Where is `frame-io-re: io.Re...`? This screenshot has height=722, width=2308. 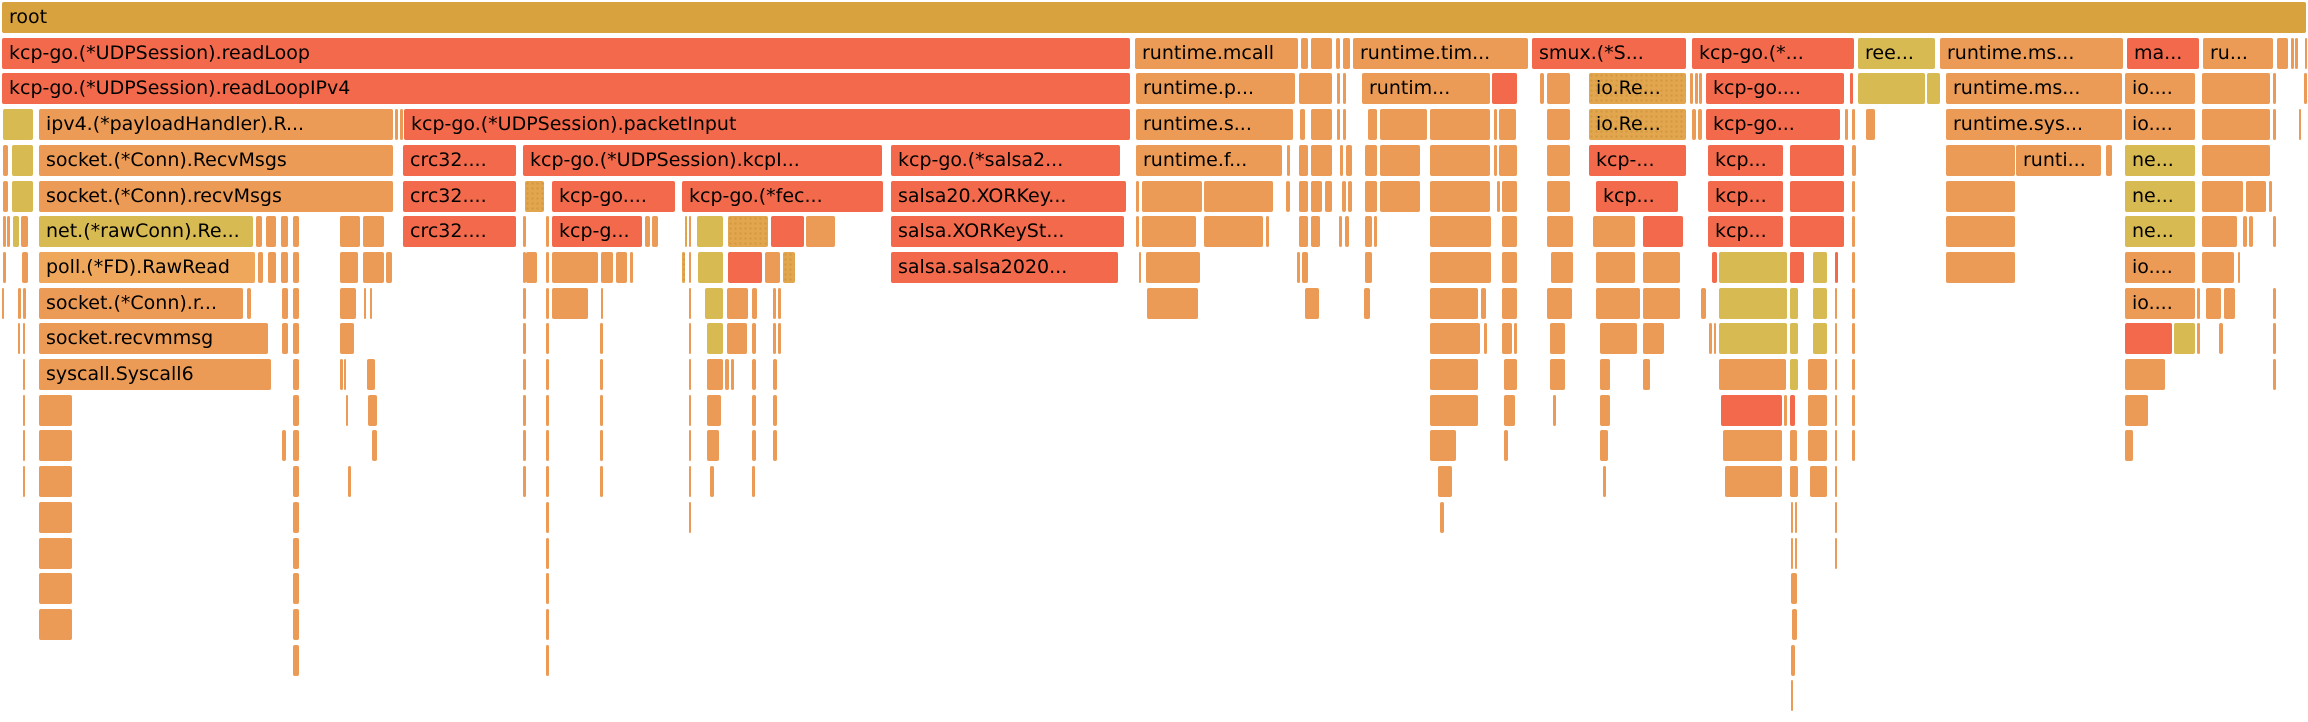
frame-io-re: io.Re... is located at coordinates (1637, 88).